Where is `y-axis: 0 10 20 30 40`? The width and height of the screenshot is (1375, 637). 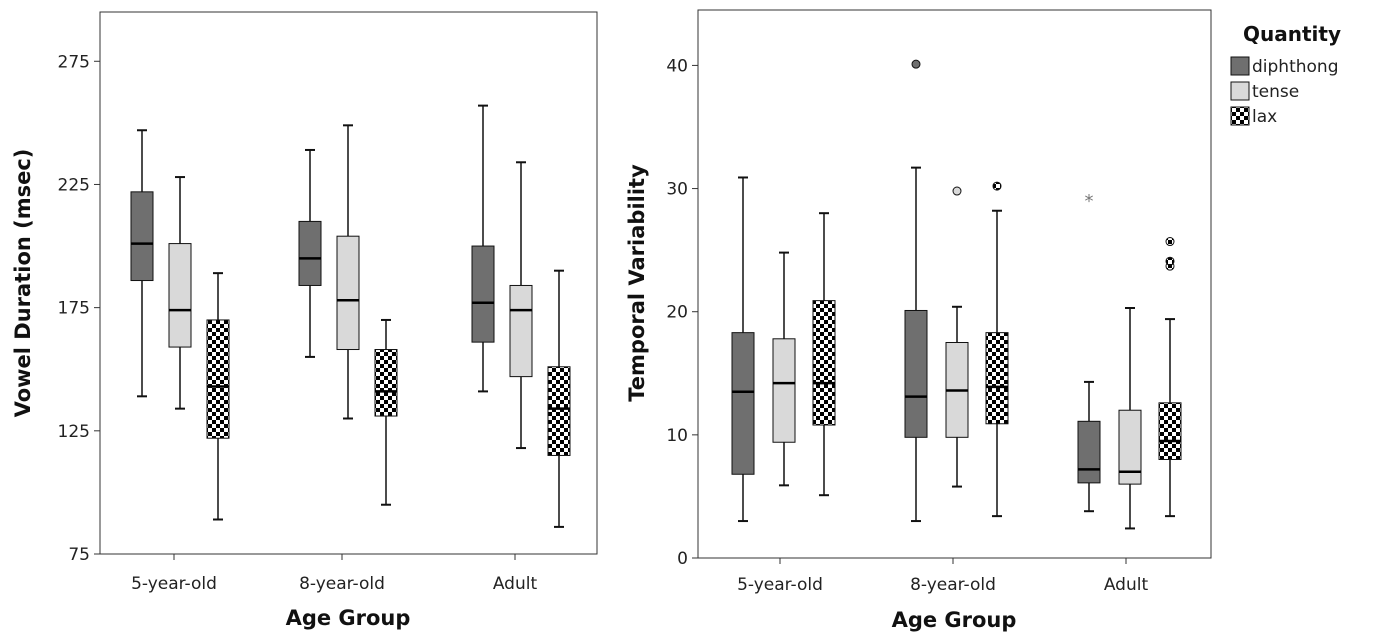
y-axis: 0 10 20 30 40 is located at coordinates (682, 312).